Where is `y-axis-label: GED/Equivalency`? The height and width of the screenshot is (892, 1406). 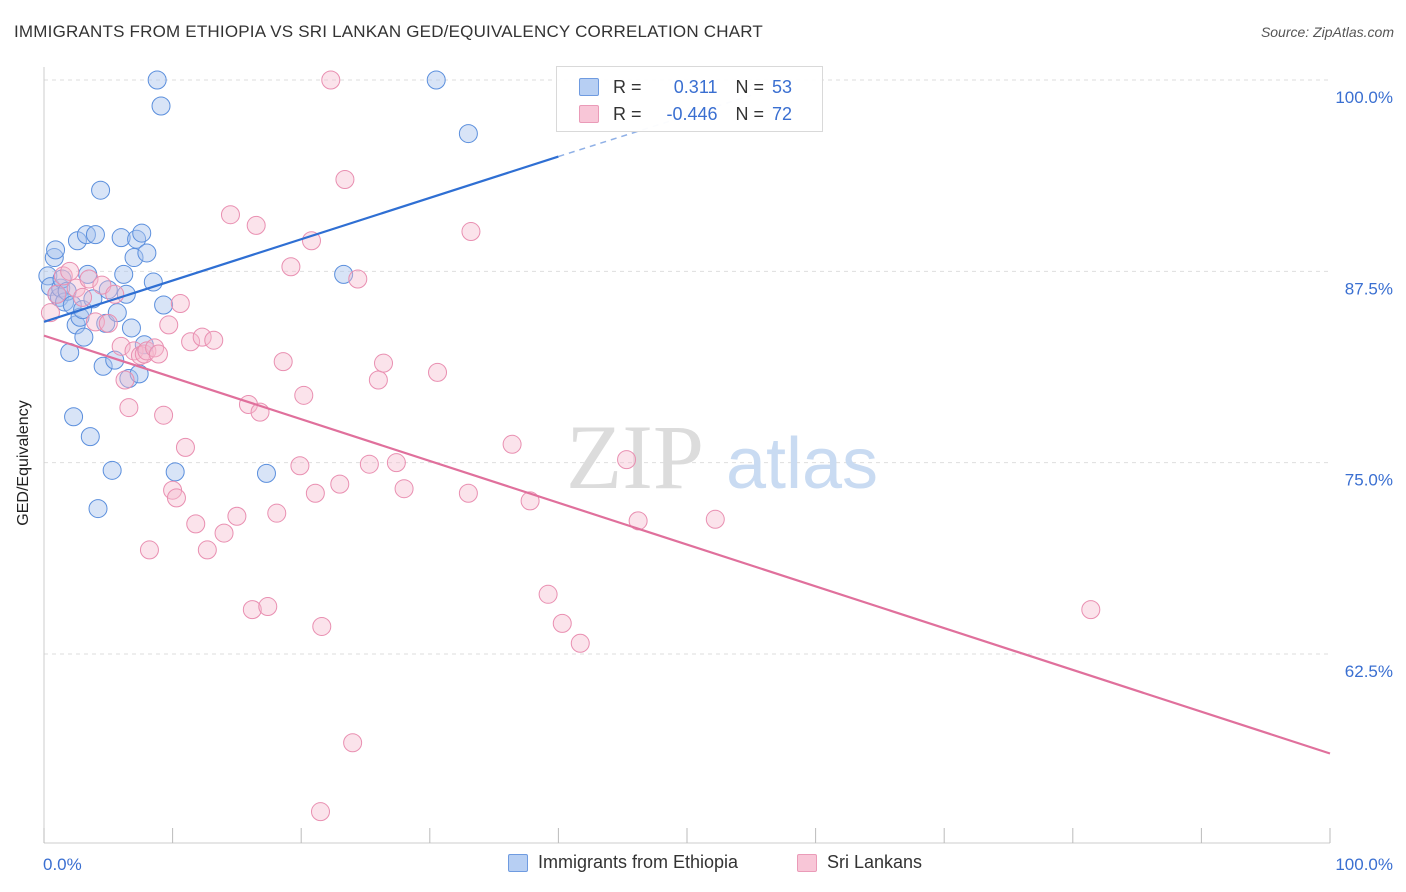 y-axis-label: GED/Equivalency is located at coordinates (23, 463).